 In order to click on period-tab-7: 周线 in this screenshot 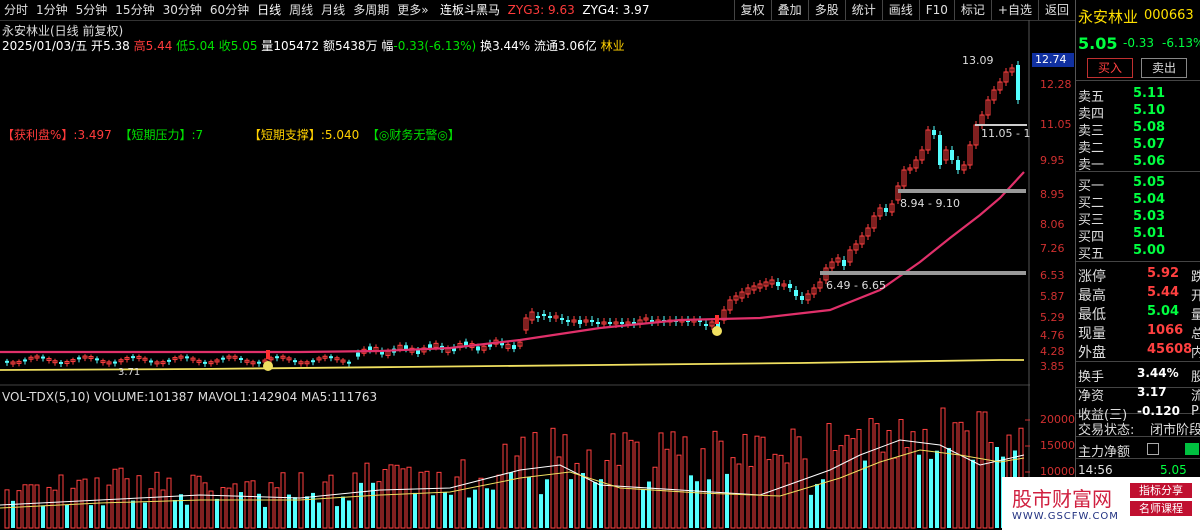, I will do `click(301, 10)`.